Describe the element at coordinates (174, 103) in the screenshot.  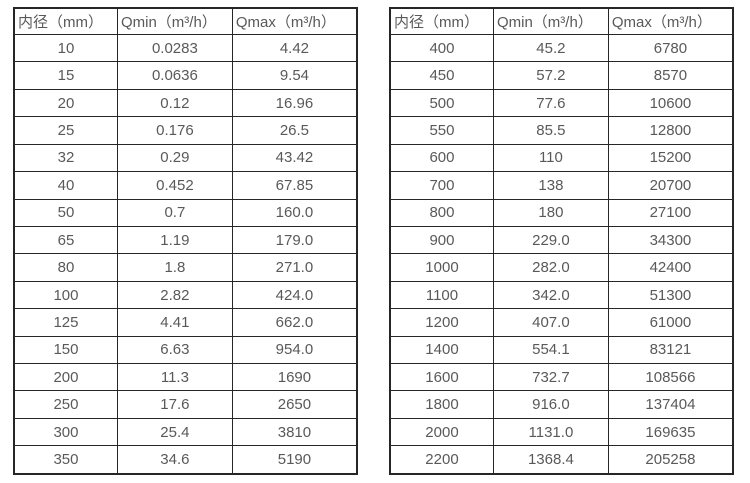
I see `qmin-cell: 0.12` at that location.